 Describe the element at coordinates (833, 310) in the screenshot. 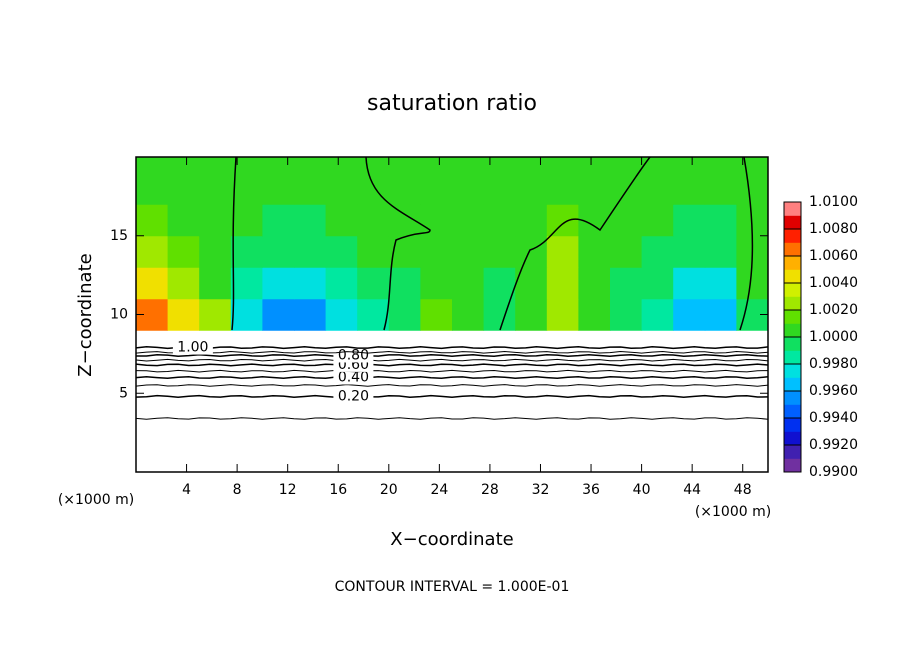

I see `colorbar-tick-label: 1.0020` at that location.